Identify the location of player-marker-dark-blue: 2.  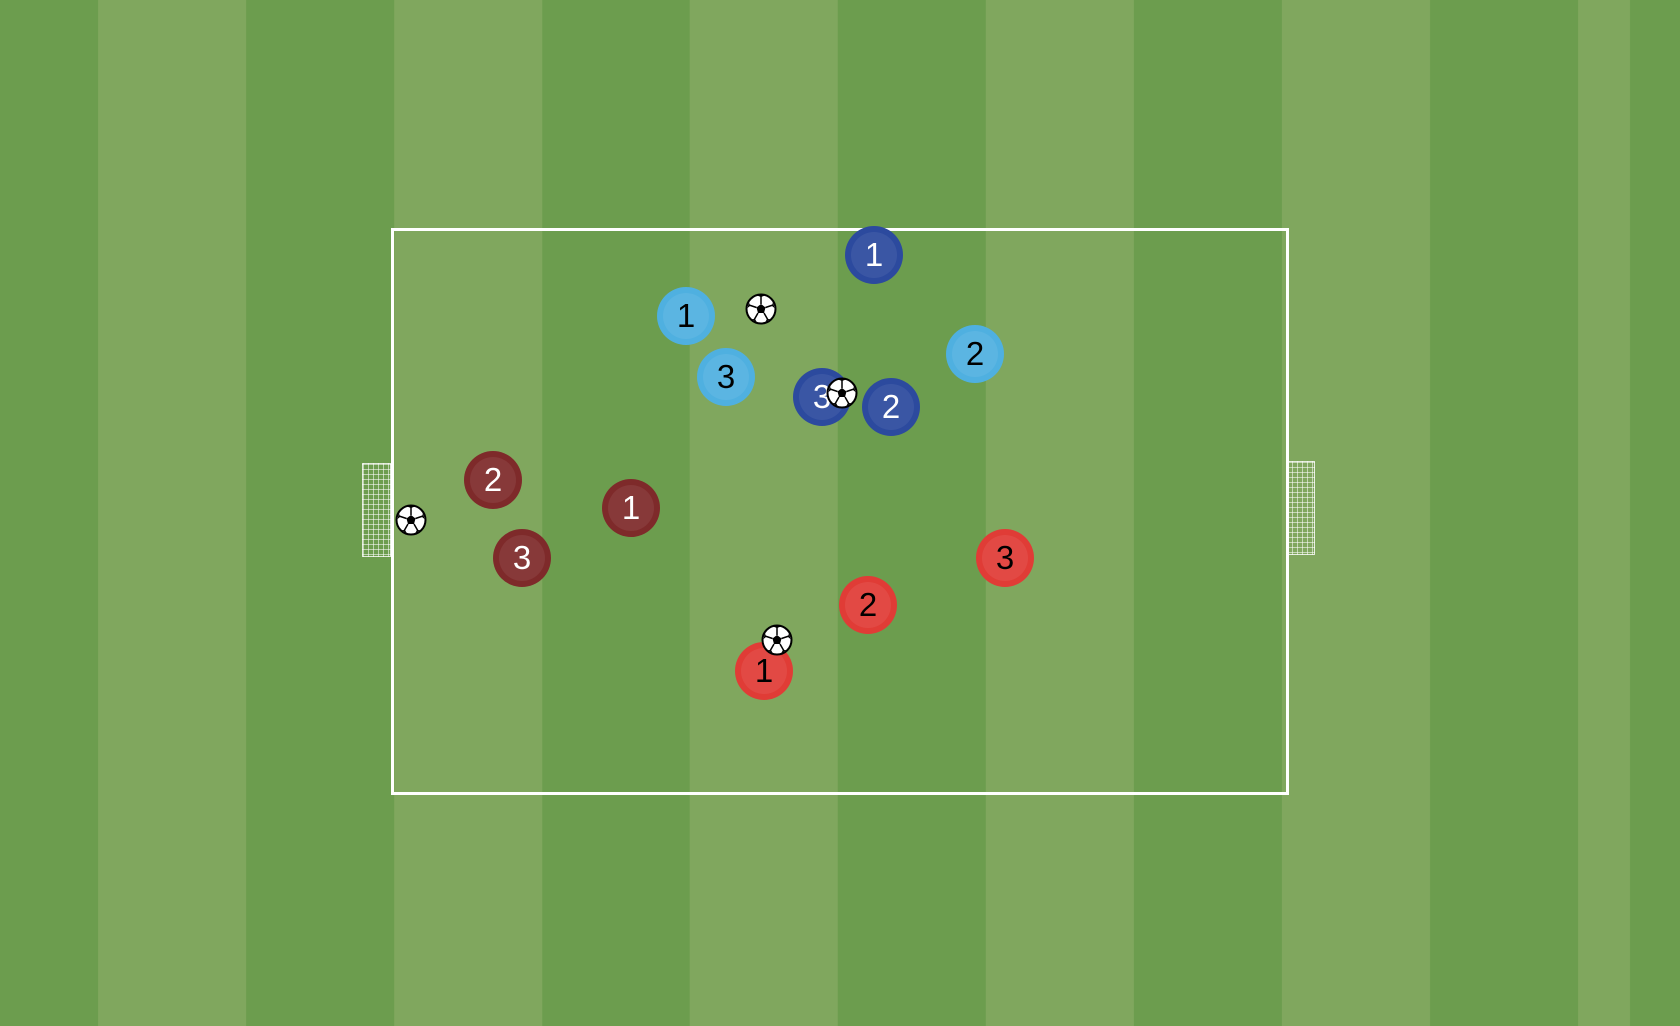
(891, 407).